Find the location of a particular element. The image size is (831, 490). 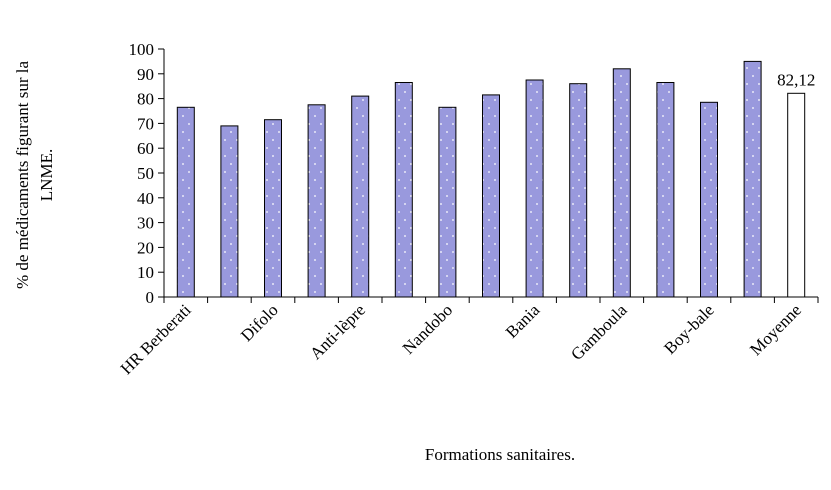

bar-moyenne is located at coordinates (796, 195).